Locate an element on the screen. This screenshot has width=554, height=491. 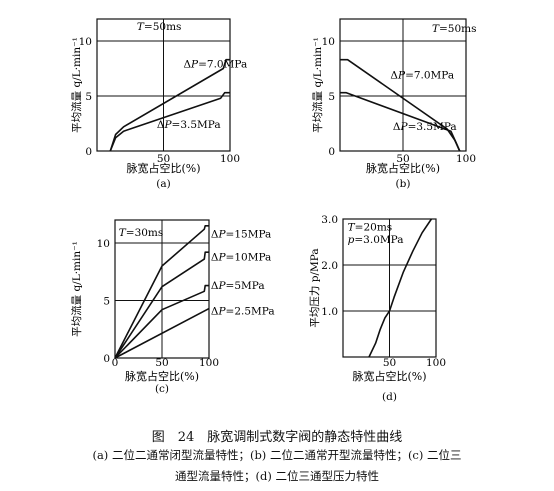
plot-annotation: T=30ms is located at coordinates (141, 233).